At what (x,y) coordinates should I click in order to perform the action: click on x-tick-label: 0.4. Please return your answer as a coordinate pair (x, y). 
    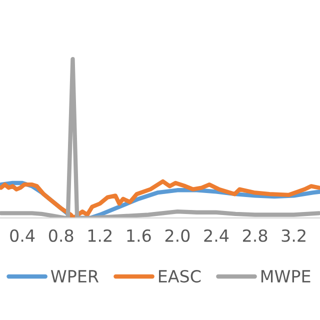
    Looking at the image, I should click on (22, 235).